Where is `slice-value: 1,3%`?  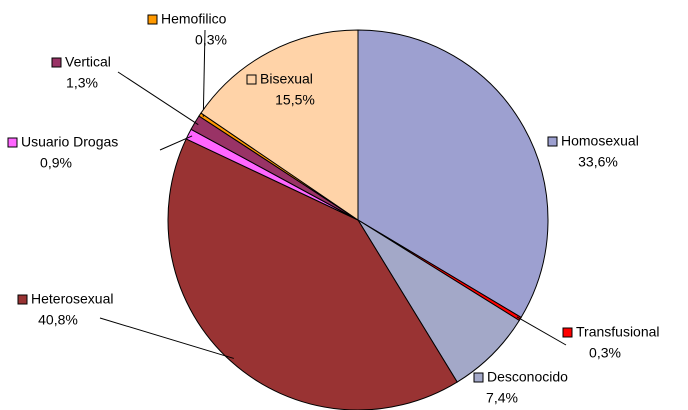 slice-value: 1,3% is located at coordinates (82, 83).